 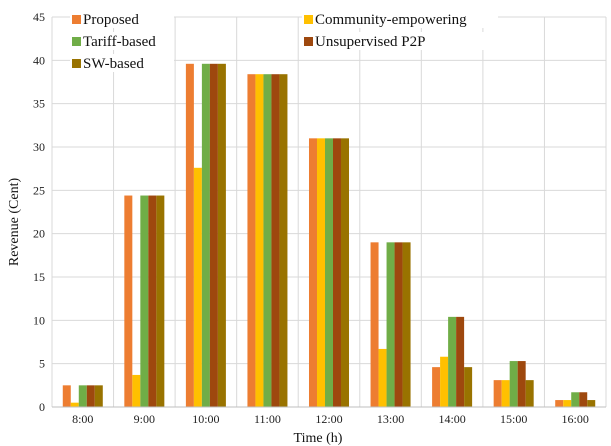 I want to click on legend-label: Tariff-based, so click(x=119, y=42).